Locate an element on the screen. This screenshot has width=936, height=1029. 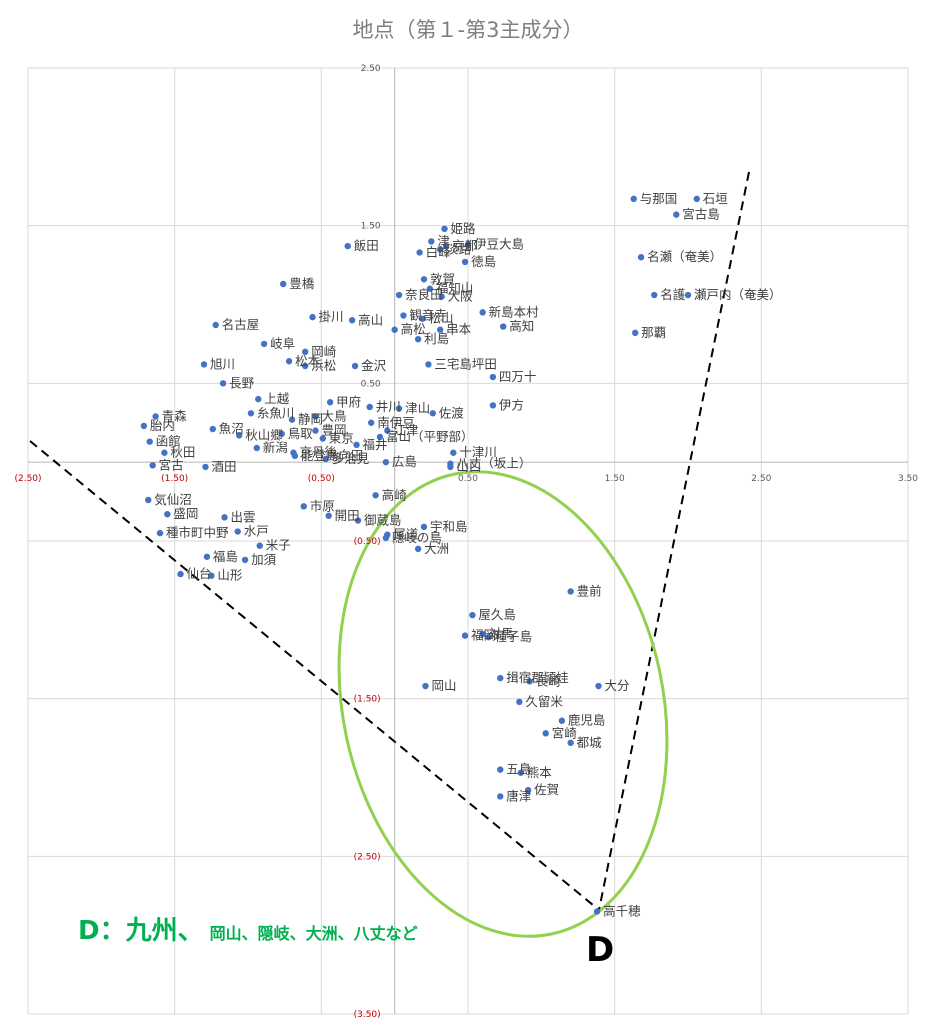
data-point-label: 豊岡 is located at coordinates (333, 430).